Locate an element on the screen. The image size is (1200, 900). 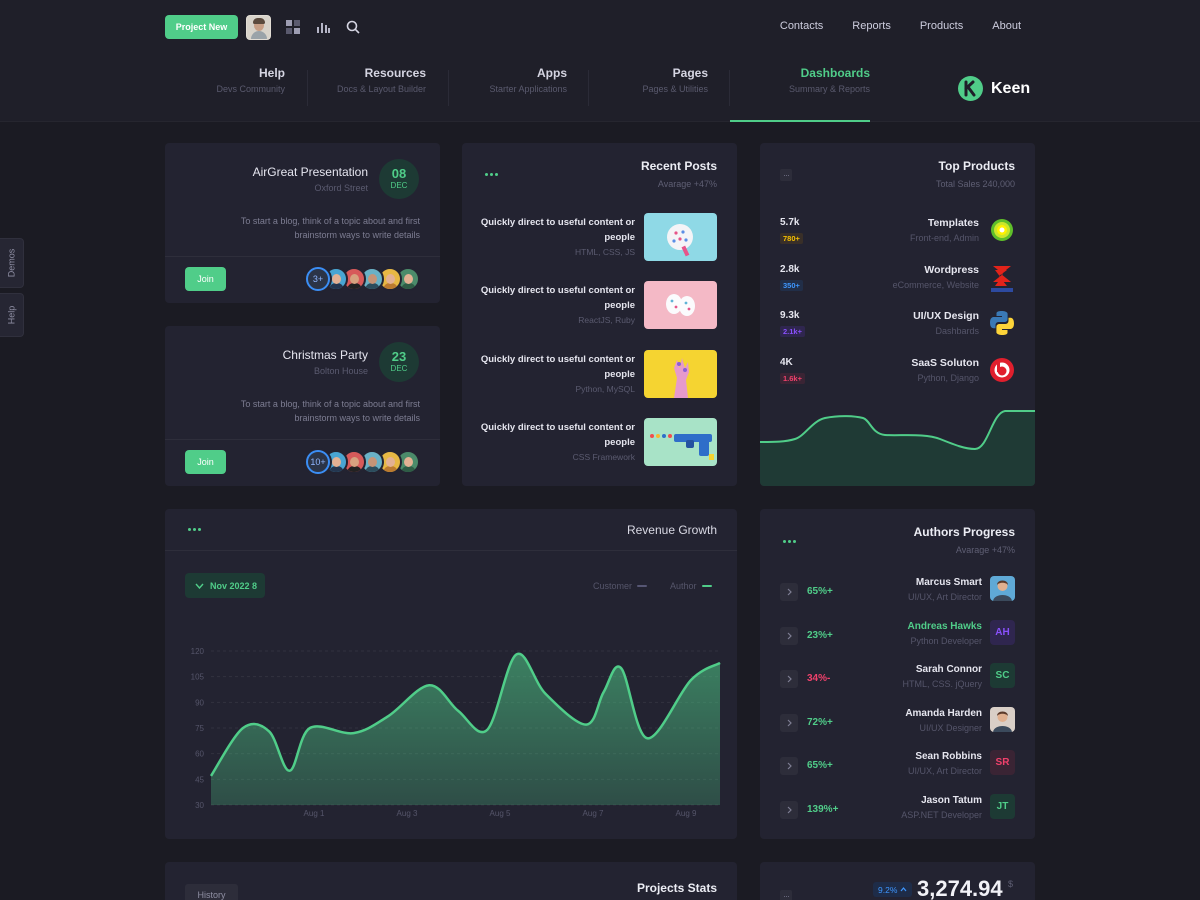
legend-author-label: Author is located at coordinates (683, 586).